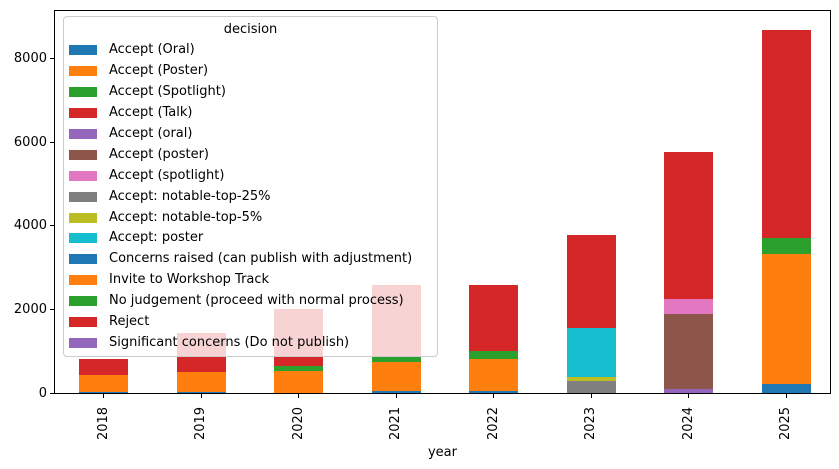 This screenshot has height=469, width=839. I want to click on legend-item: Accept: notable-top-25%, so click(250, 196).